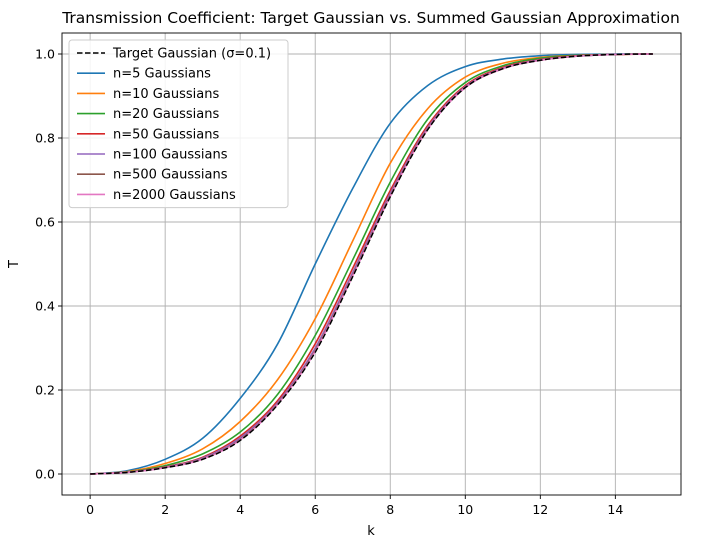 This screenshot has height=547, width=712. Describe the element at coordinates (465, 509) in the screenshot. I see `x-tick-label: 10` at that location.